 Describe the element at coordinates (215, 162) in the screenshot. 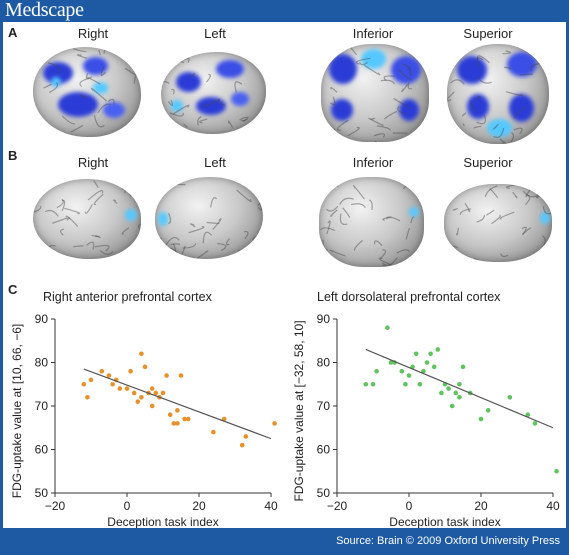

I see `panel-b-view-left: Left` at that location.